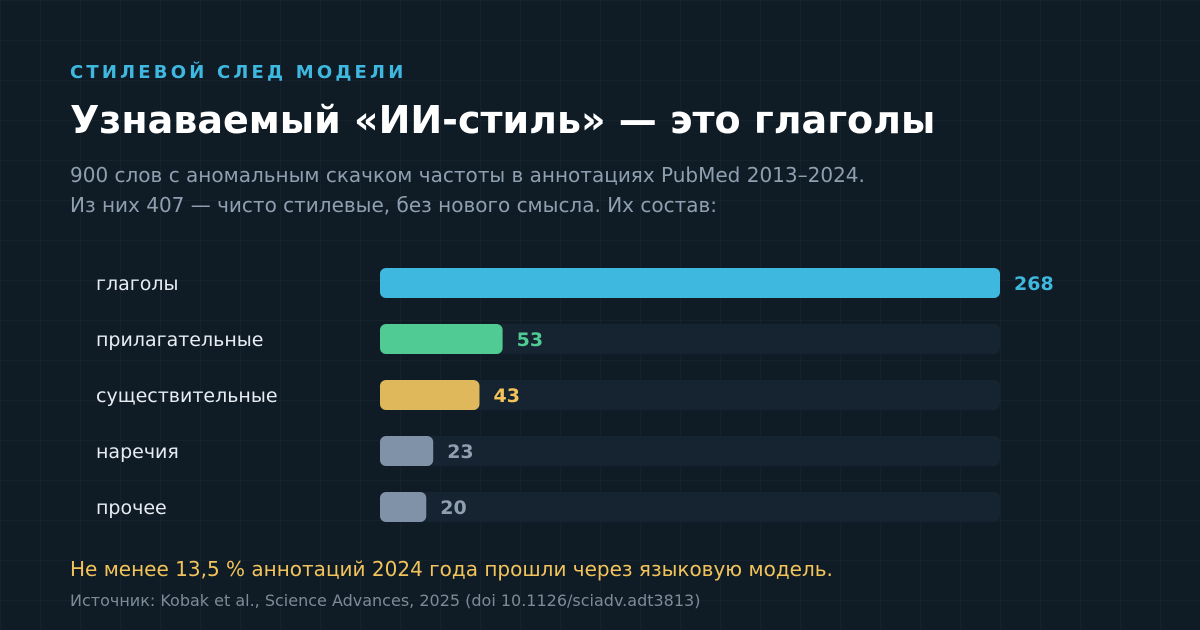 Image resolution: width=1200 pixels, height=630 pixels. What do you see at coordinates (137, 452) in the screenshot?
I see `category-label: наречия` at bounding box center [137, 452].